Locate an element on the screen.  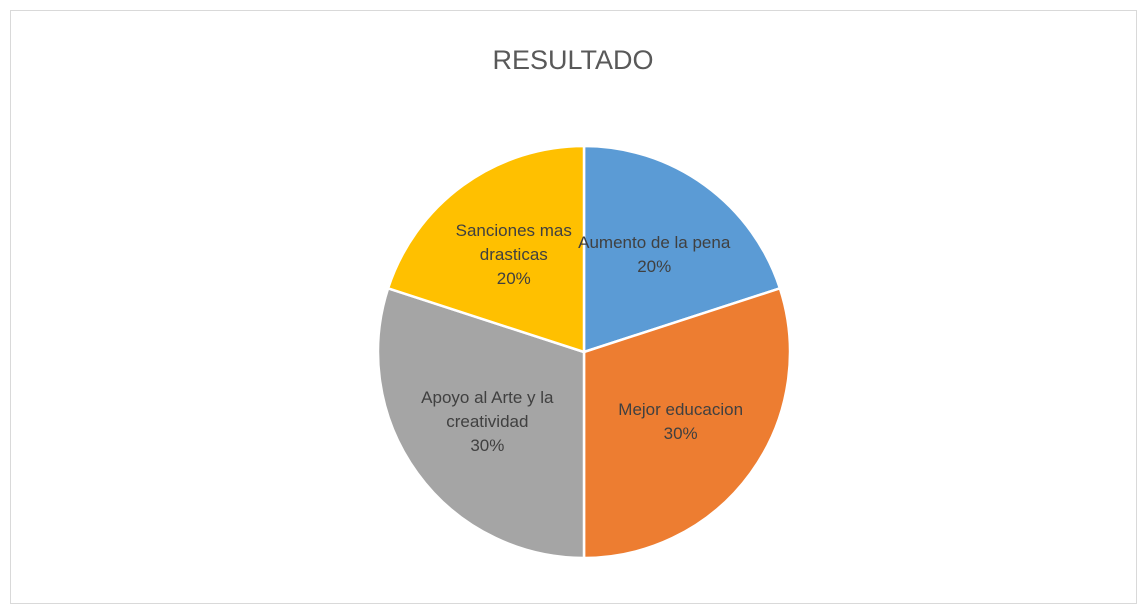
data-label: Mejor educacion 30% is located at coordinates (681, 422).